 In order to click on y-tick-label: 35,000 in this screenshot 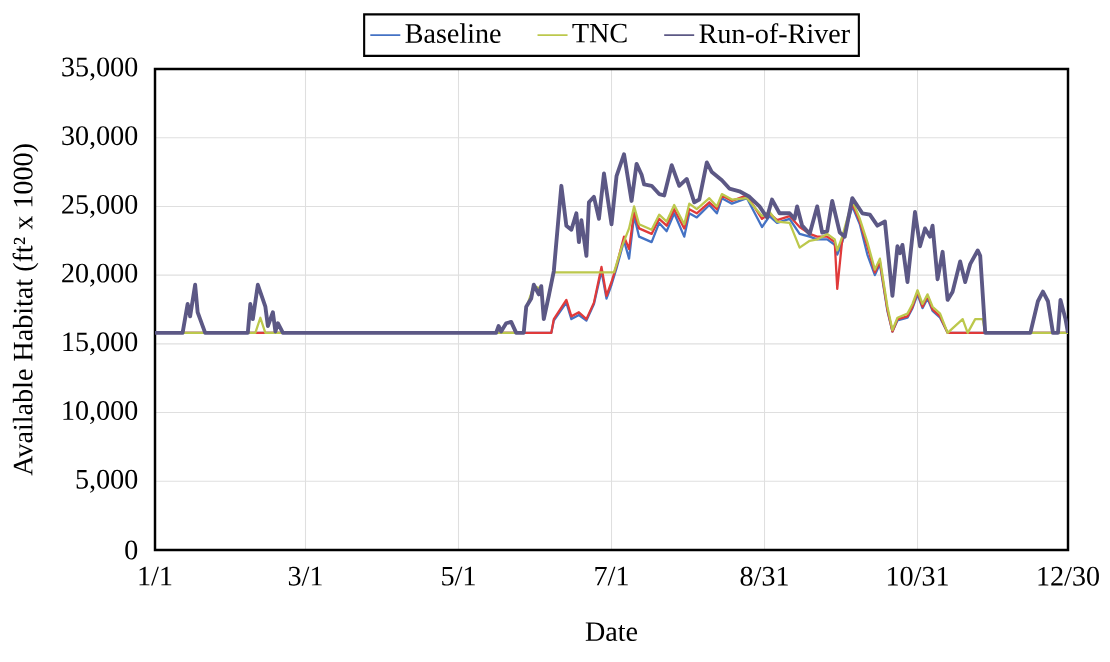, I will do `click(100, 69)`.